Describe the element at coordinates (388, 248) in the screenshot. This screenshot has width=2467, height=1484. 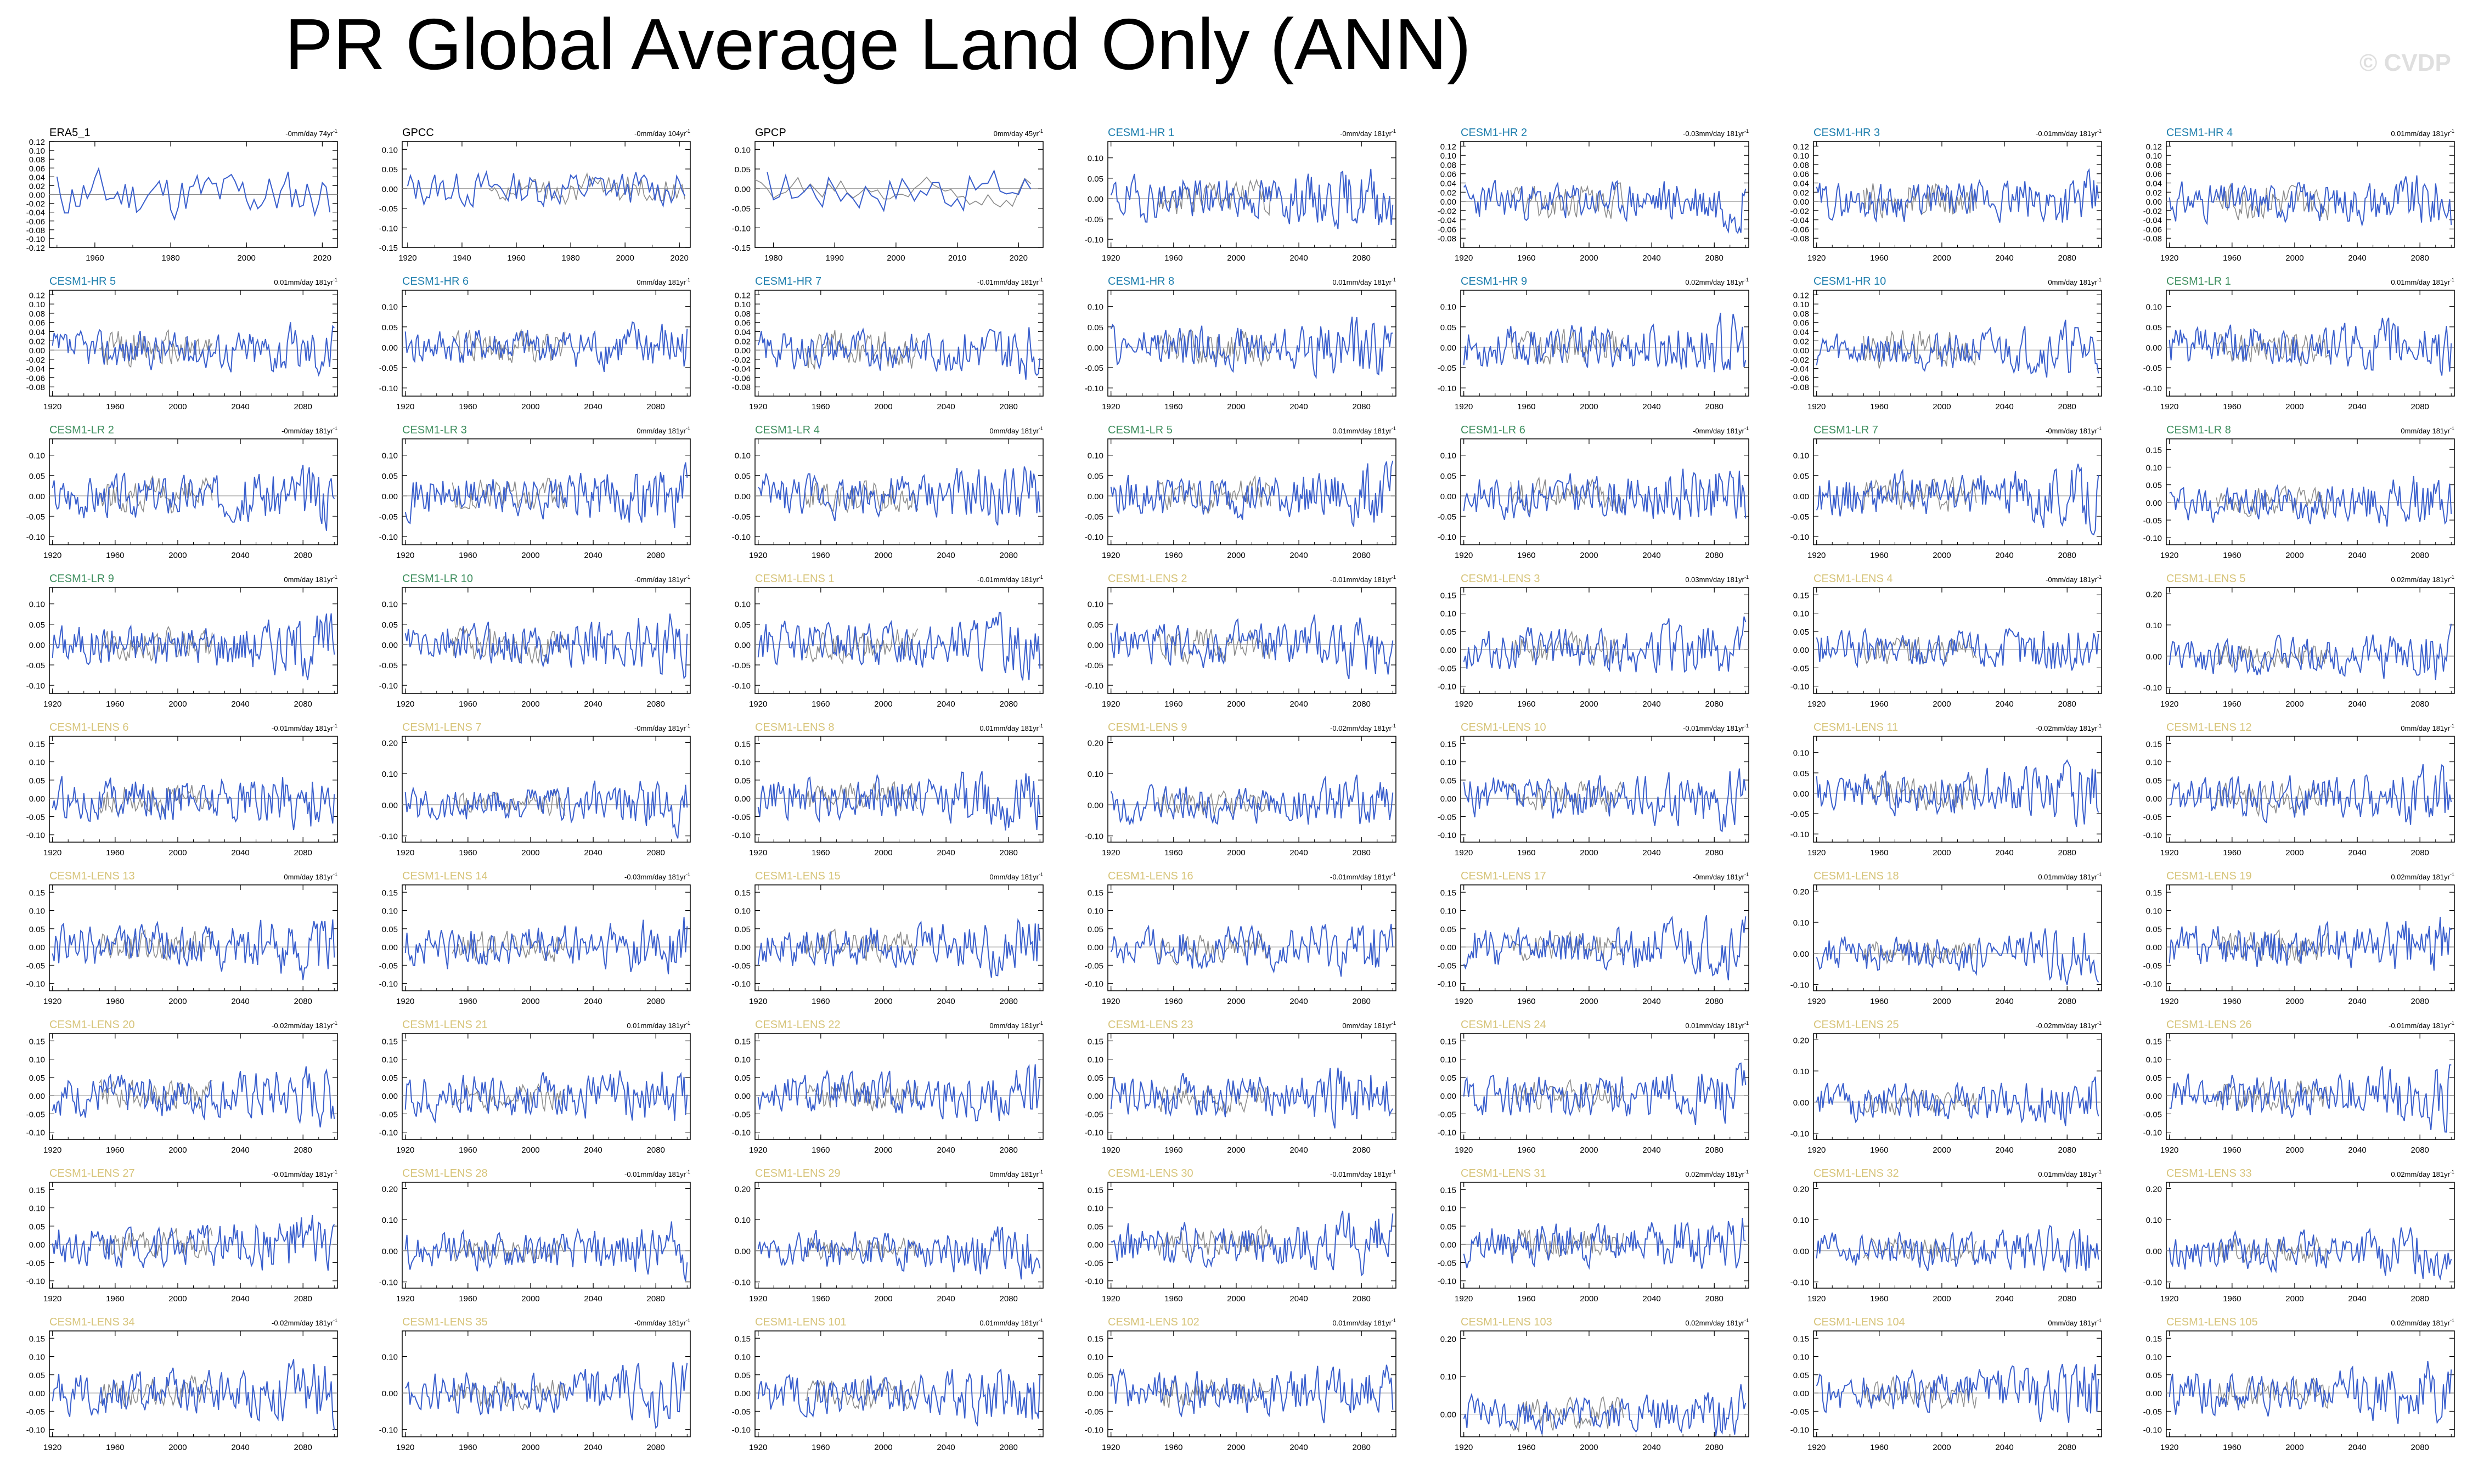
I see `y-tick-label: -0.15` at that location.